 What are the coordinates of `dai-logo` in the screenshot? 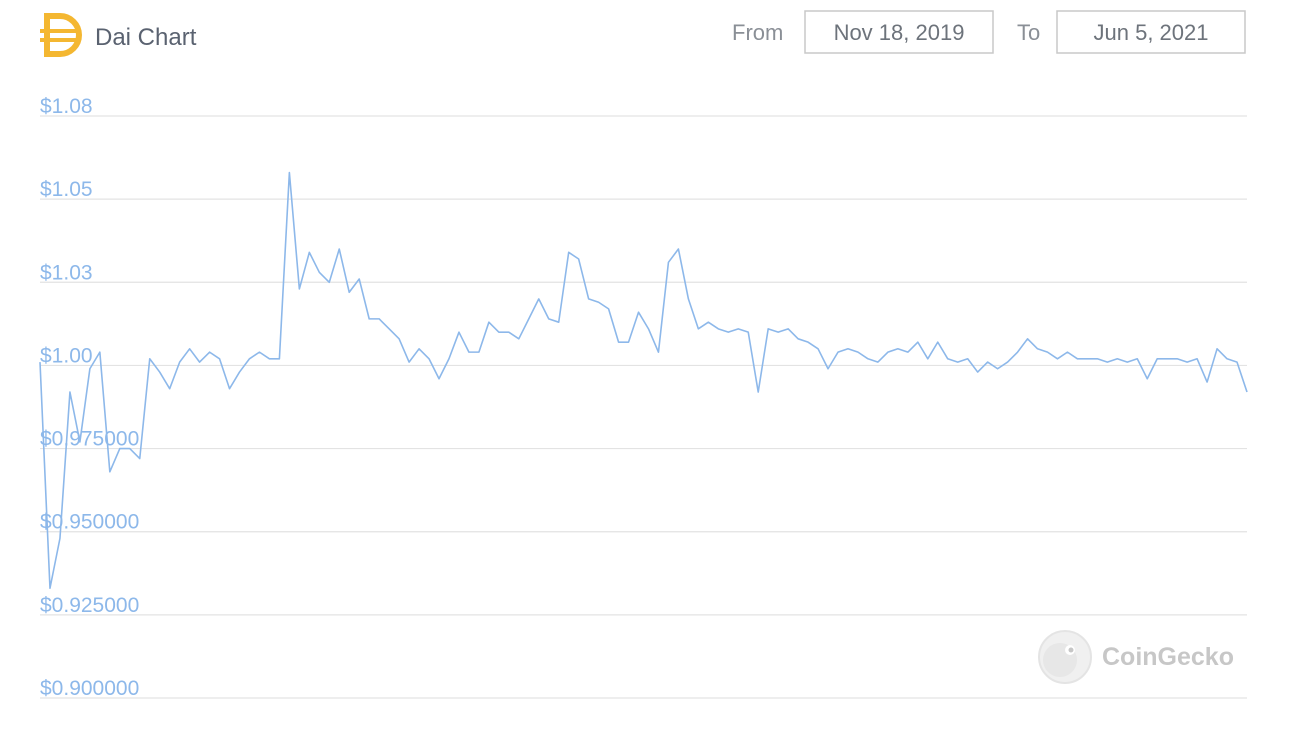 It's located at (61, 35).